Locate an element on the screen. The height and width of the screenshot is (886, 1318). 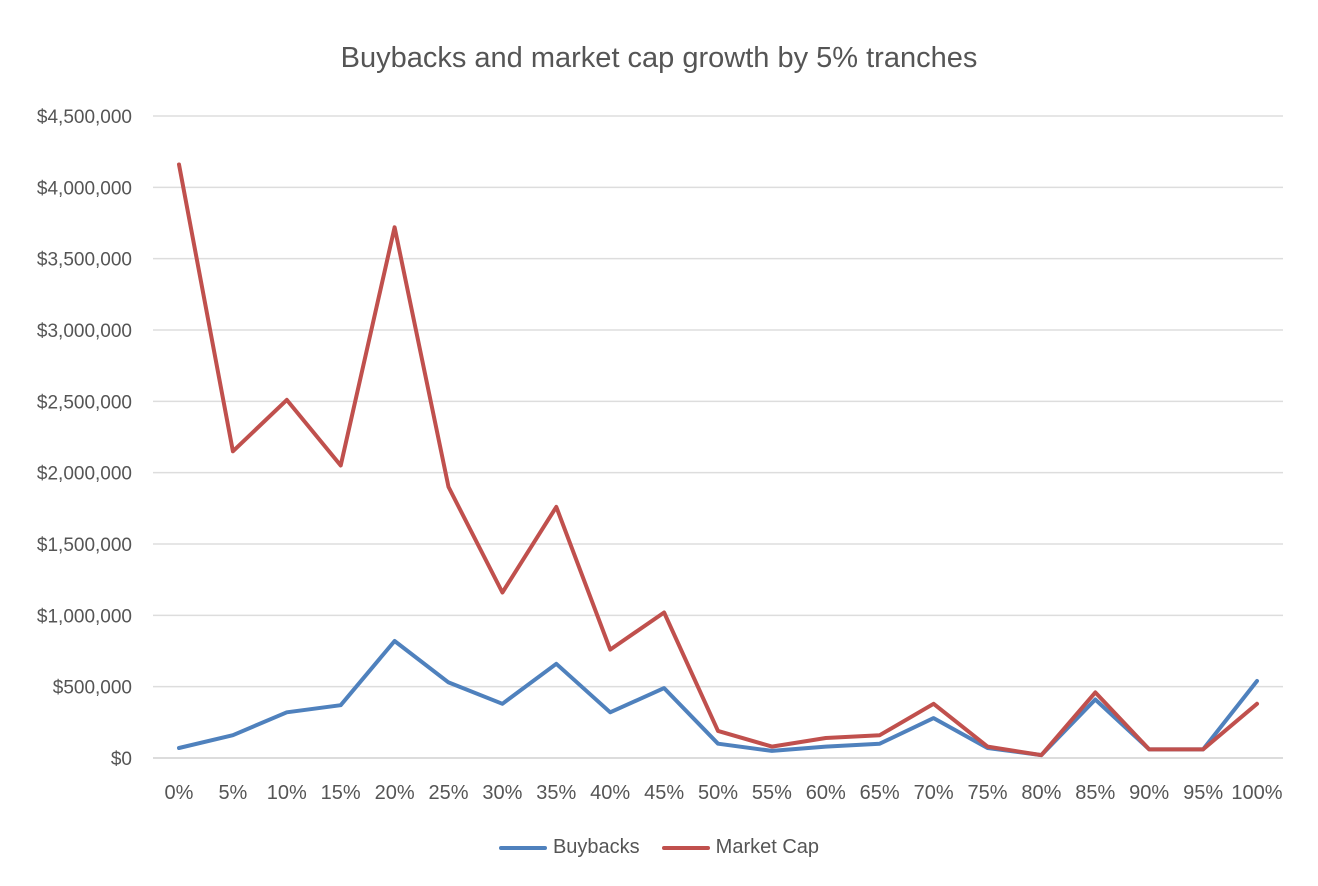
legend-item-buybacks: Buybacks is located at coordinates (569, 847).